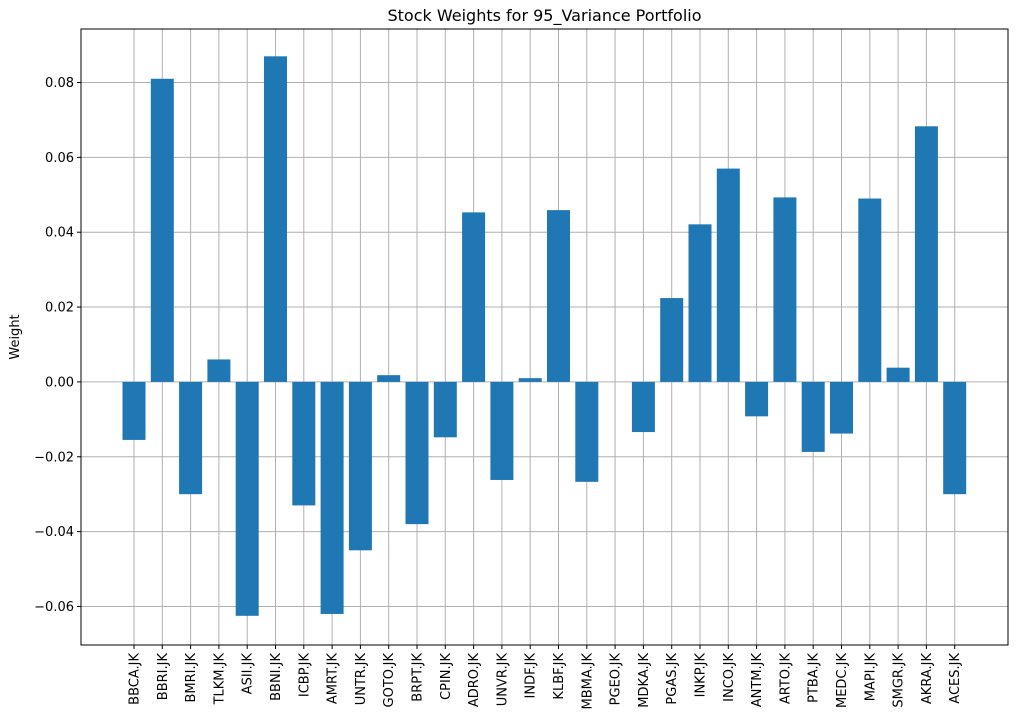 Image resolution: width=1025 pixels, height=717 pixels. I want to click on y-axis-ticks: −0.06 −0.04 −0.02 0.00 0.02 0.04 0.06 0.08, so click(57, 345).